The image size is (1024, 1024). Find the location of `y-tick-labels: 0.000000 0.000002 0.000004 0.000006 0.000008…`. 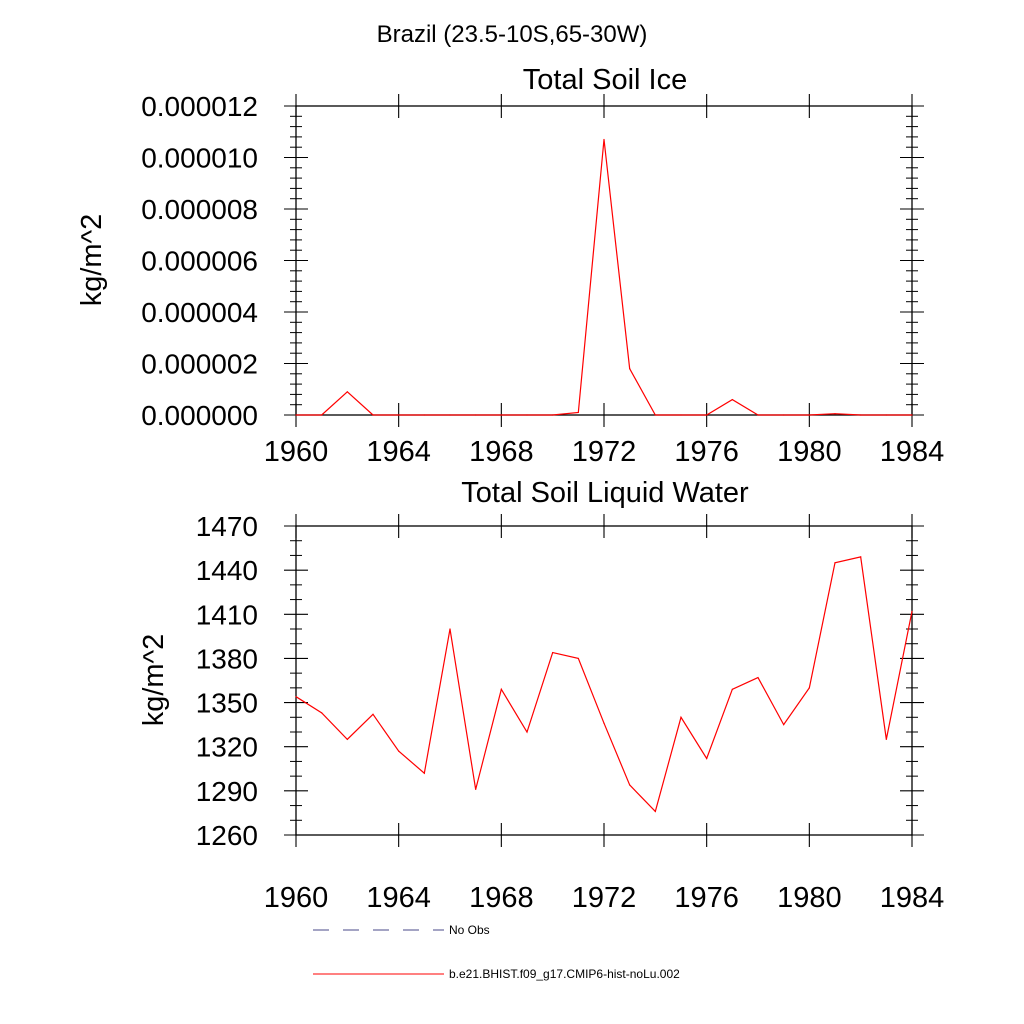

y-tick-labels: 0.000000 0.000002 0.000004 0.000006 0.000008… is located at coordinates (199, 261).